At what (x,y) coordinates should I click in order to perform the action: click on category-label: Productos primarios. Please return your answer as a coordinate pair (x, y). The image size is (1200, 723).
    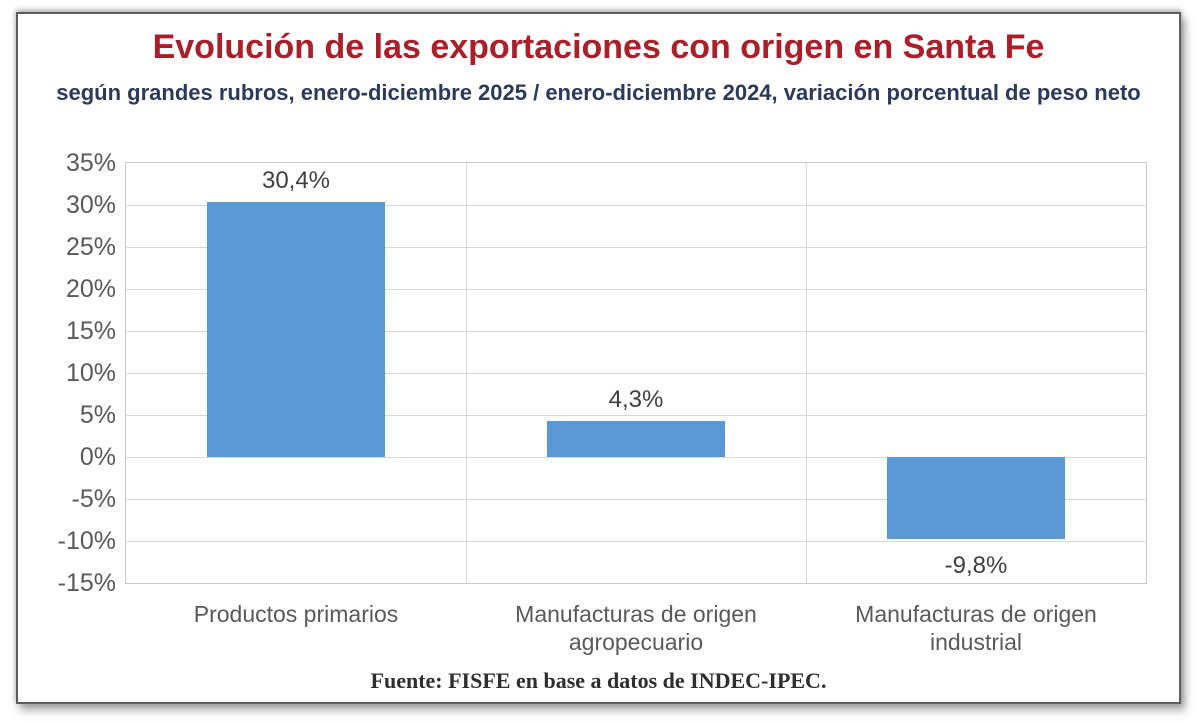
    Looking at the image, I should click on (296, 614).